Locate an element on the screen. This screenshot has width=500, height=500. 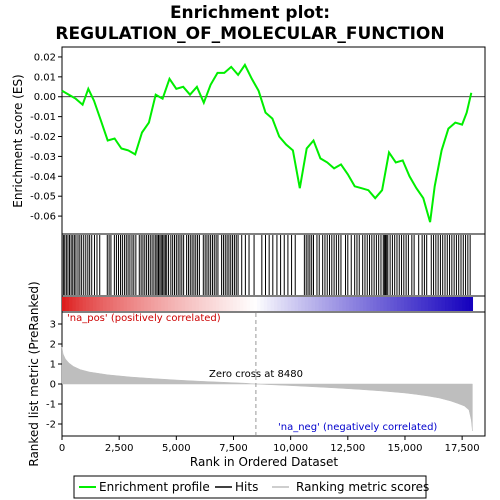
x-tick-label: 2,500 is located at coordinates (119, 448).